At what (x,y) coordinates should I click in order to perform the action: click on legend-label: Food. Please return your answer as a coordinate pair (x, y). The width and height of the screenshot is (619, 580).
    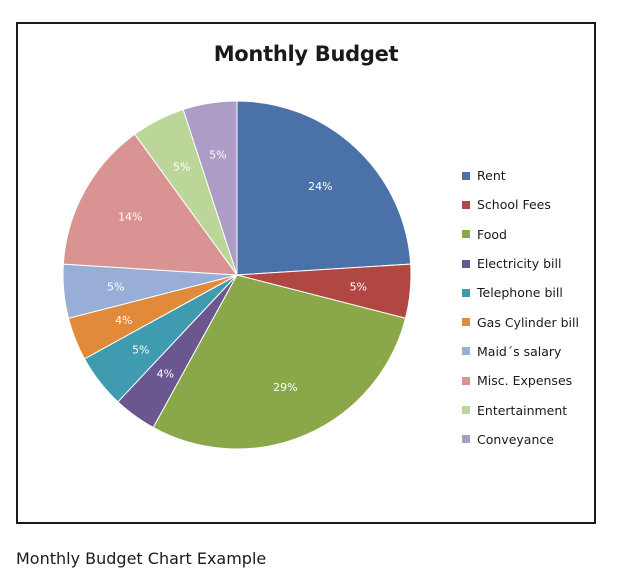
    Looking at the image, I should click on (492, 234).